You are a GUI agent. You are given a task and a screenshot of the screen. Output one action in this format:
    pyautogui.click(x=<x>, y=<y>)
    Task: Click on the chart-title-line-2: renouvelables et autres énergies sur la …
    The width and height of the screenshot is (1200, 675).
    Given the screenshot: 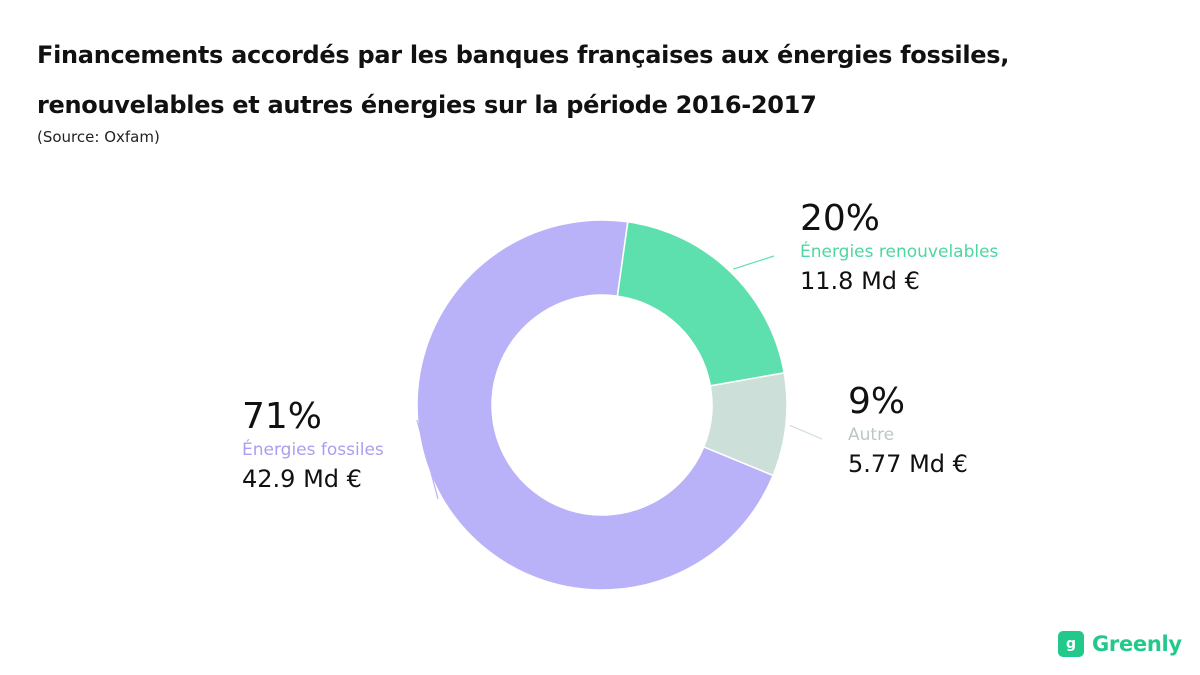 What is the action you would take?
    pyautogui.click(x=427, y=105)
    